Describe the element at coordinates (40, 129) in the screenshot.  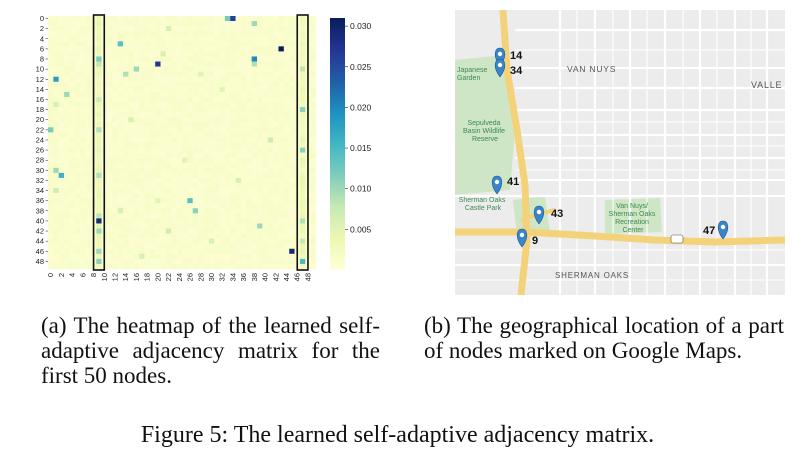
I see `row-tick-label: 22` at that location.